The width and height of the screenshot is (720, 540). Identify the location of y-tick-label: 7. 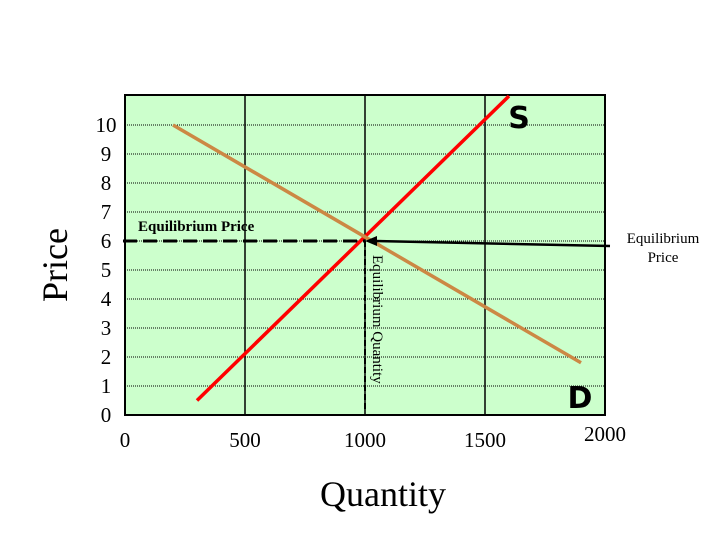
(106, 212).